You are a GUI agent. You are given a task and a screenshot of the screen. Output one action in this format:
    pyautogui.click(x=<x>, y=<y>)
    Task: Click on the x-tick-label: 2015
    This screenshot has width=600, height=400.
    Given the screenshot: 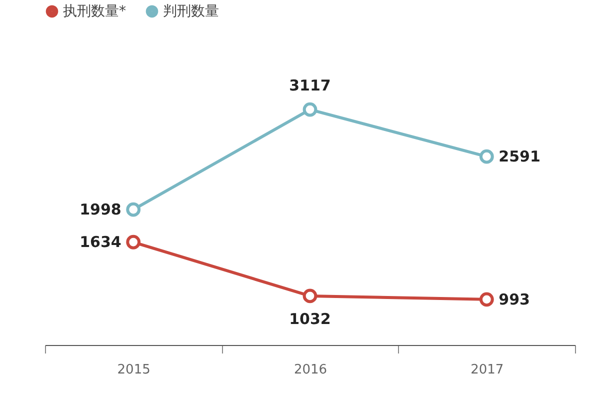 What is the action you would take?
    pyautogui.click(x=133, y=370)
    